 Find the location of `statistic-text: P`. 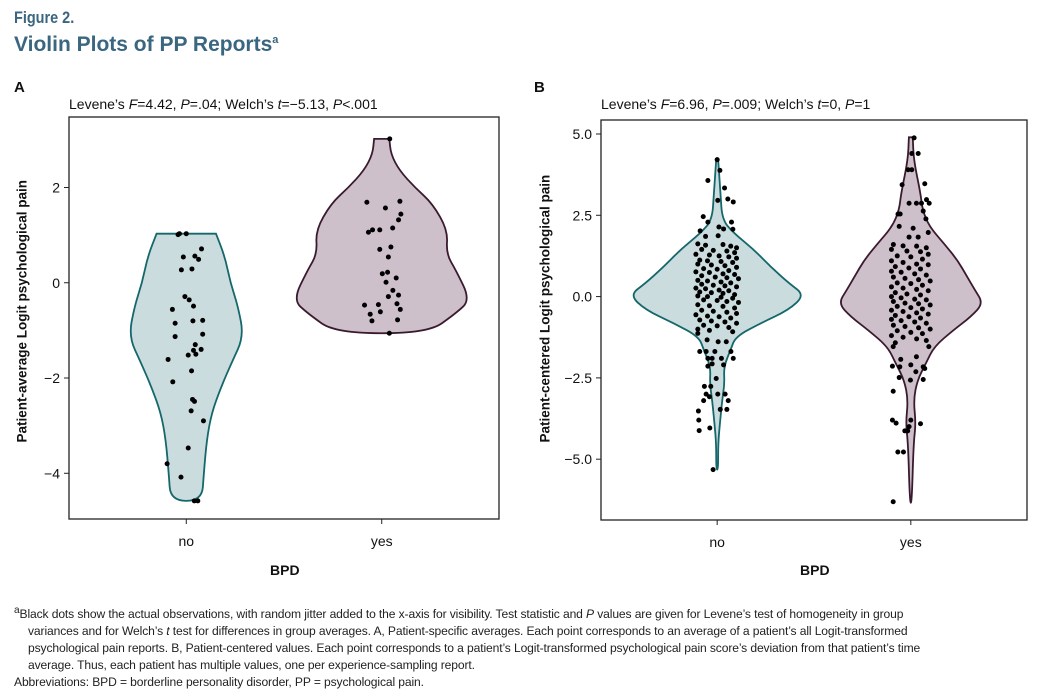

statistic-text: P is located at coordinates (850, 104).